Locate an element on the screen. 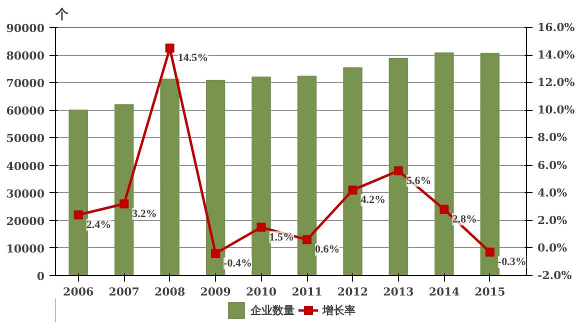 This screenshot has height=324, width=577. y2-tick-label: 14.0% is located at coordinates (557, 55).